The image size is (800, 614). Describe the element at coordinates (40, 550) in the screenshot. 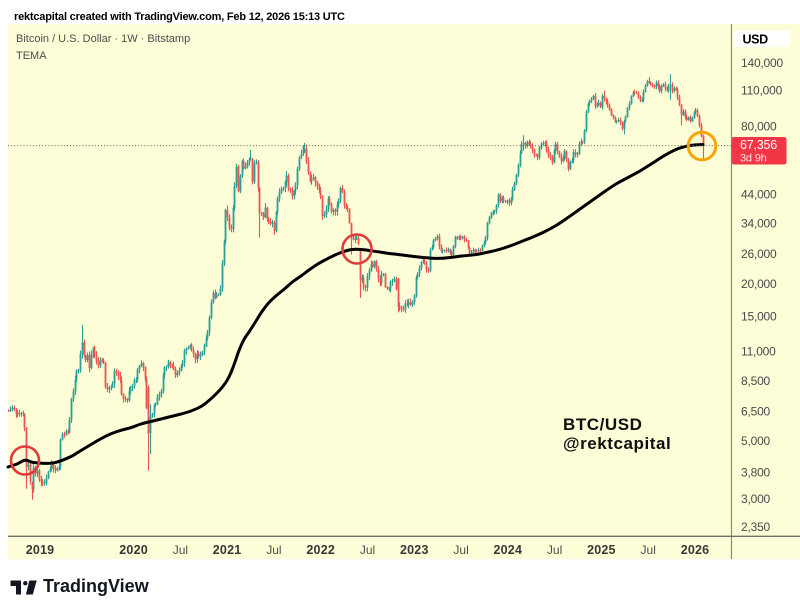

I see `svg-text: 2019` at that location.